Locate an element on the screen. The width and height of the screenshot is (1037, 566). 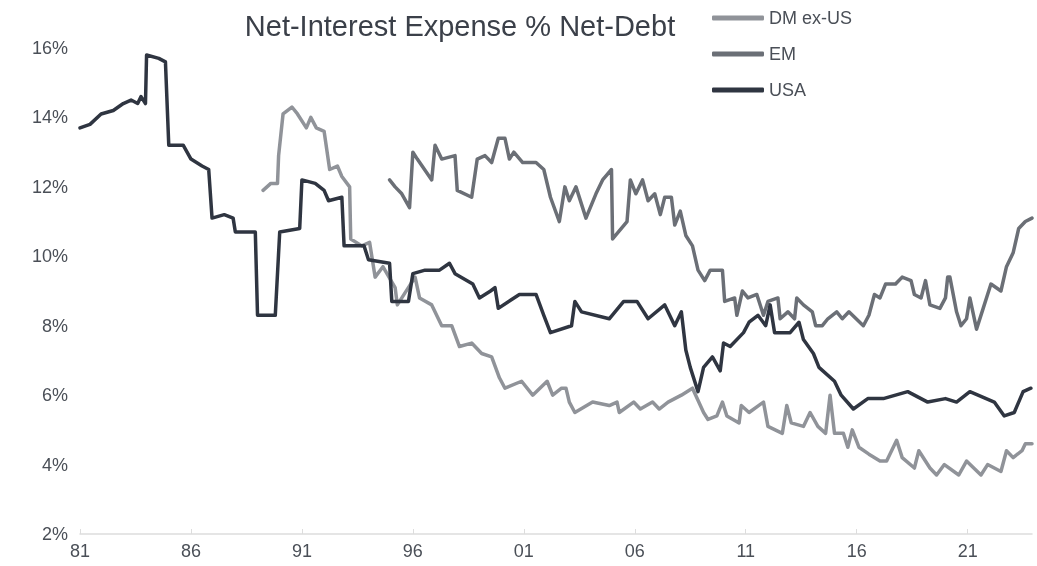
chart-title: Net-Interest Expense % Net-Debt is located at coordinates (460, 25).